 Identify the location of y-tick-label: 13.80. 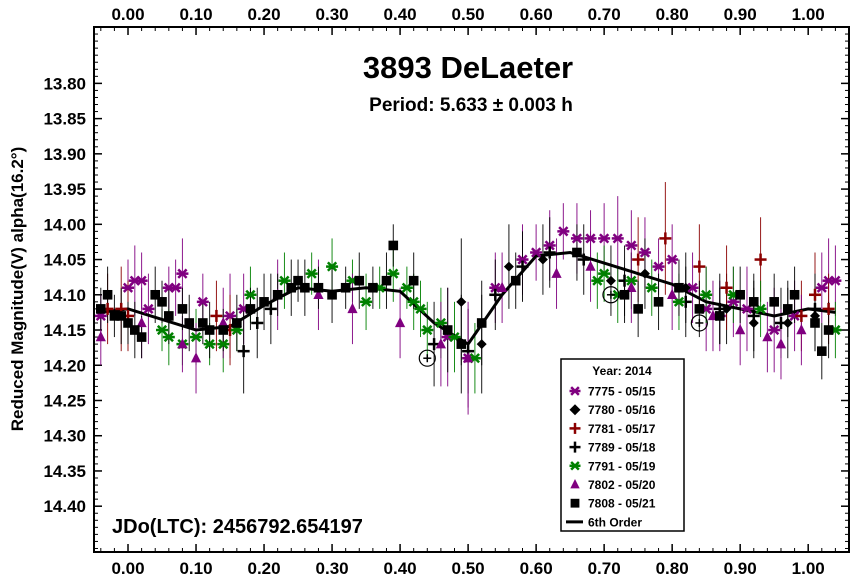
(64, 83).